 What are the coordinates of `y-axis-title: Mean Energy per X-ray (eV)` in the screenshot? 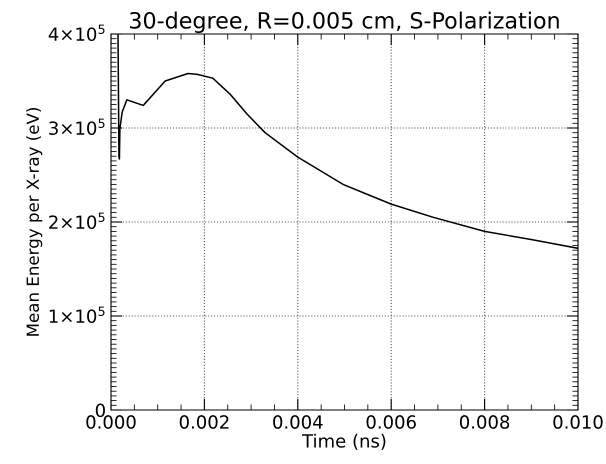 It's located at (34, 222).